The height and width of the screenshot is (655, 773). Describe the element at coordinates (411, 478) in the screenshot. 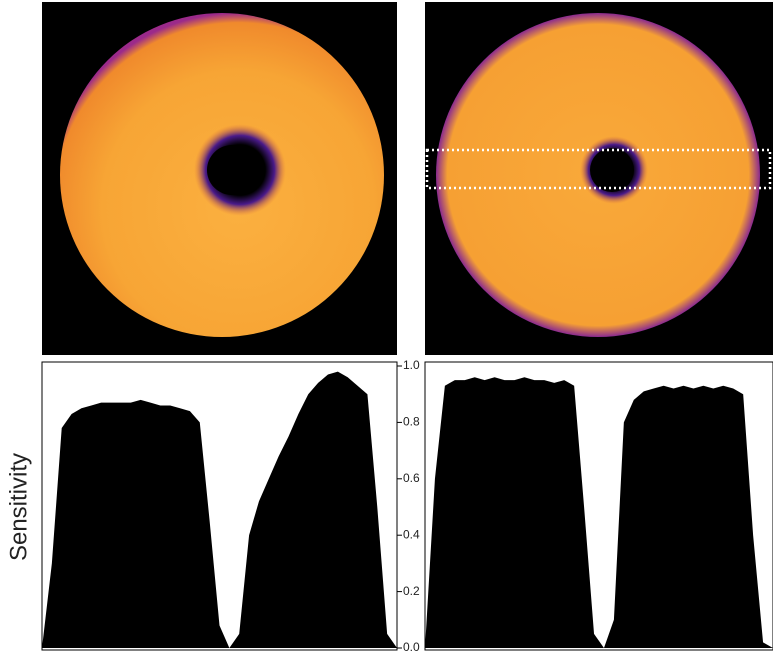

I see `y-tick-label: 0.6` at that location.